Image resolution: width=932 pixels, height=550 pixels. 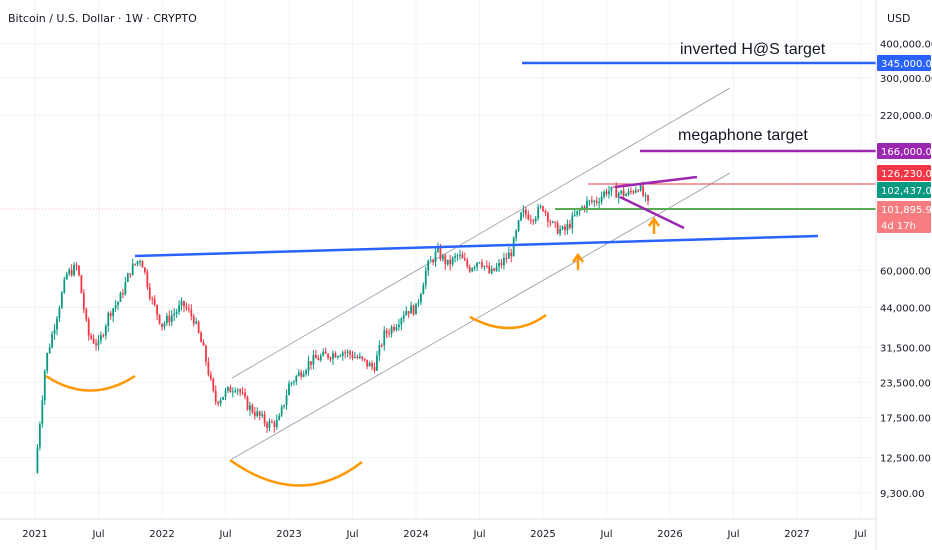 What do you see at coordinates (906, 45) in the screenshot?
I see `price-tick-label: 400,000.00` at bounding box center [906, 45].